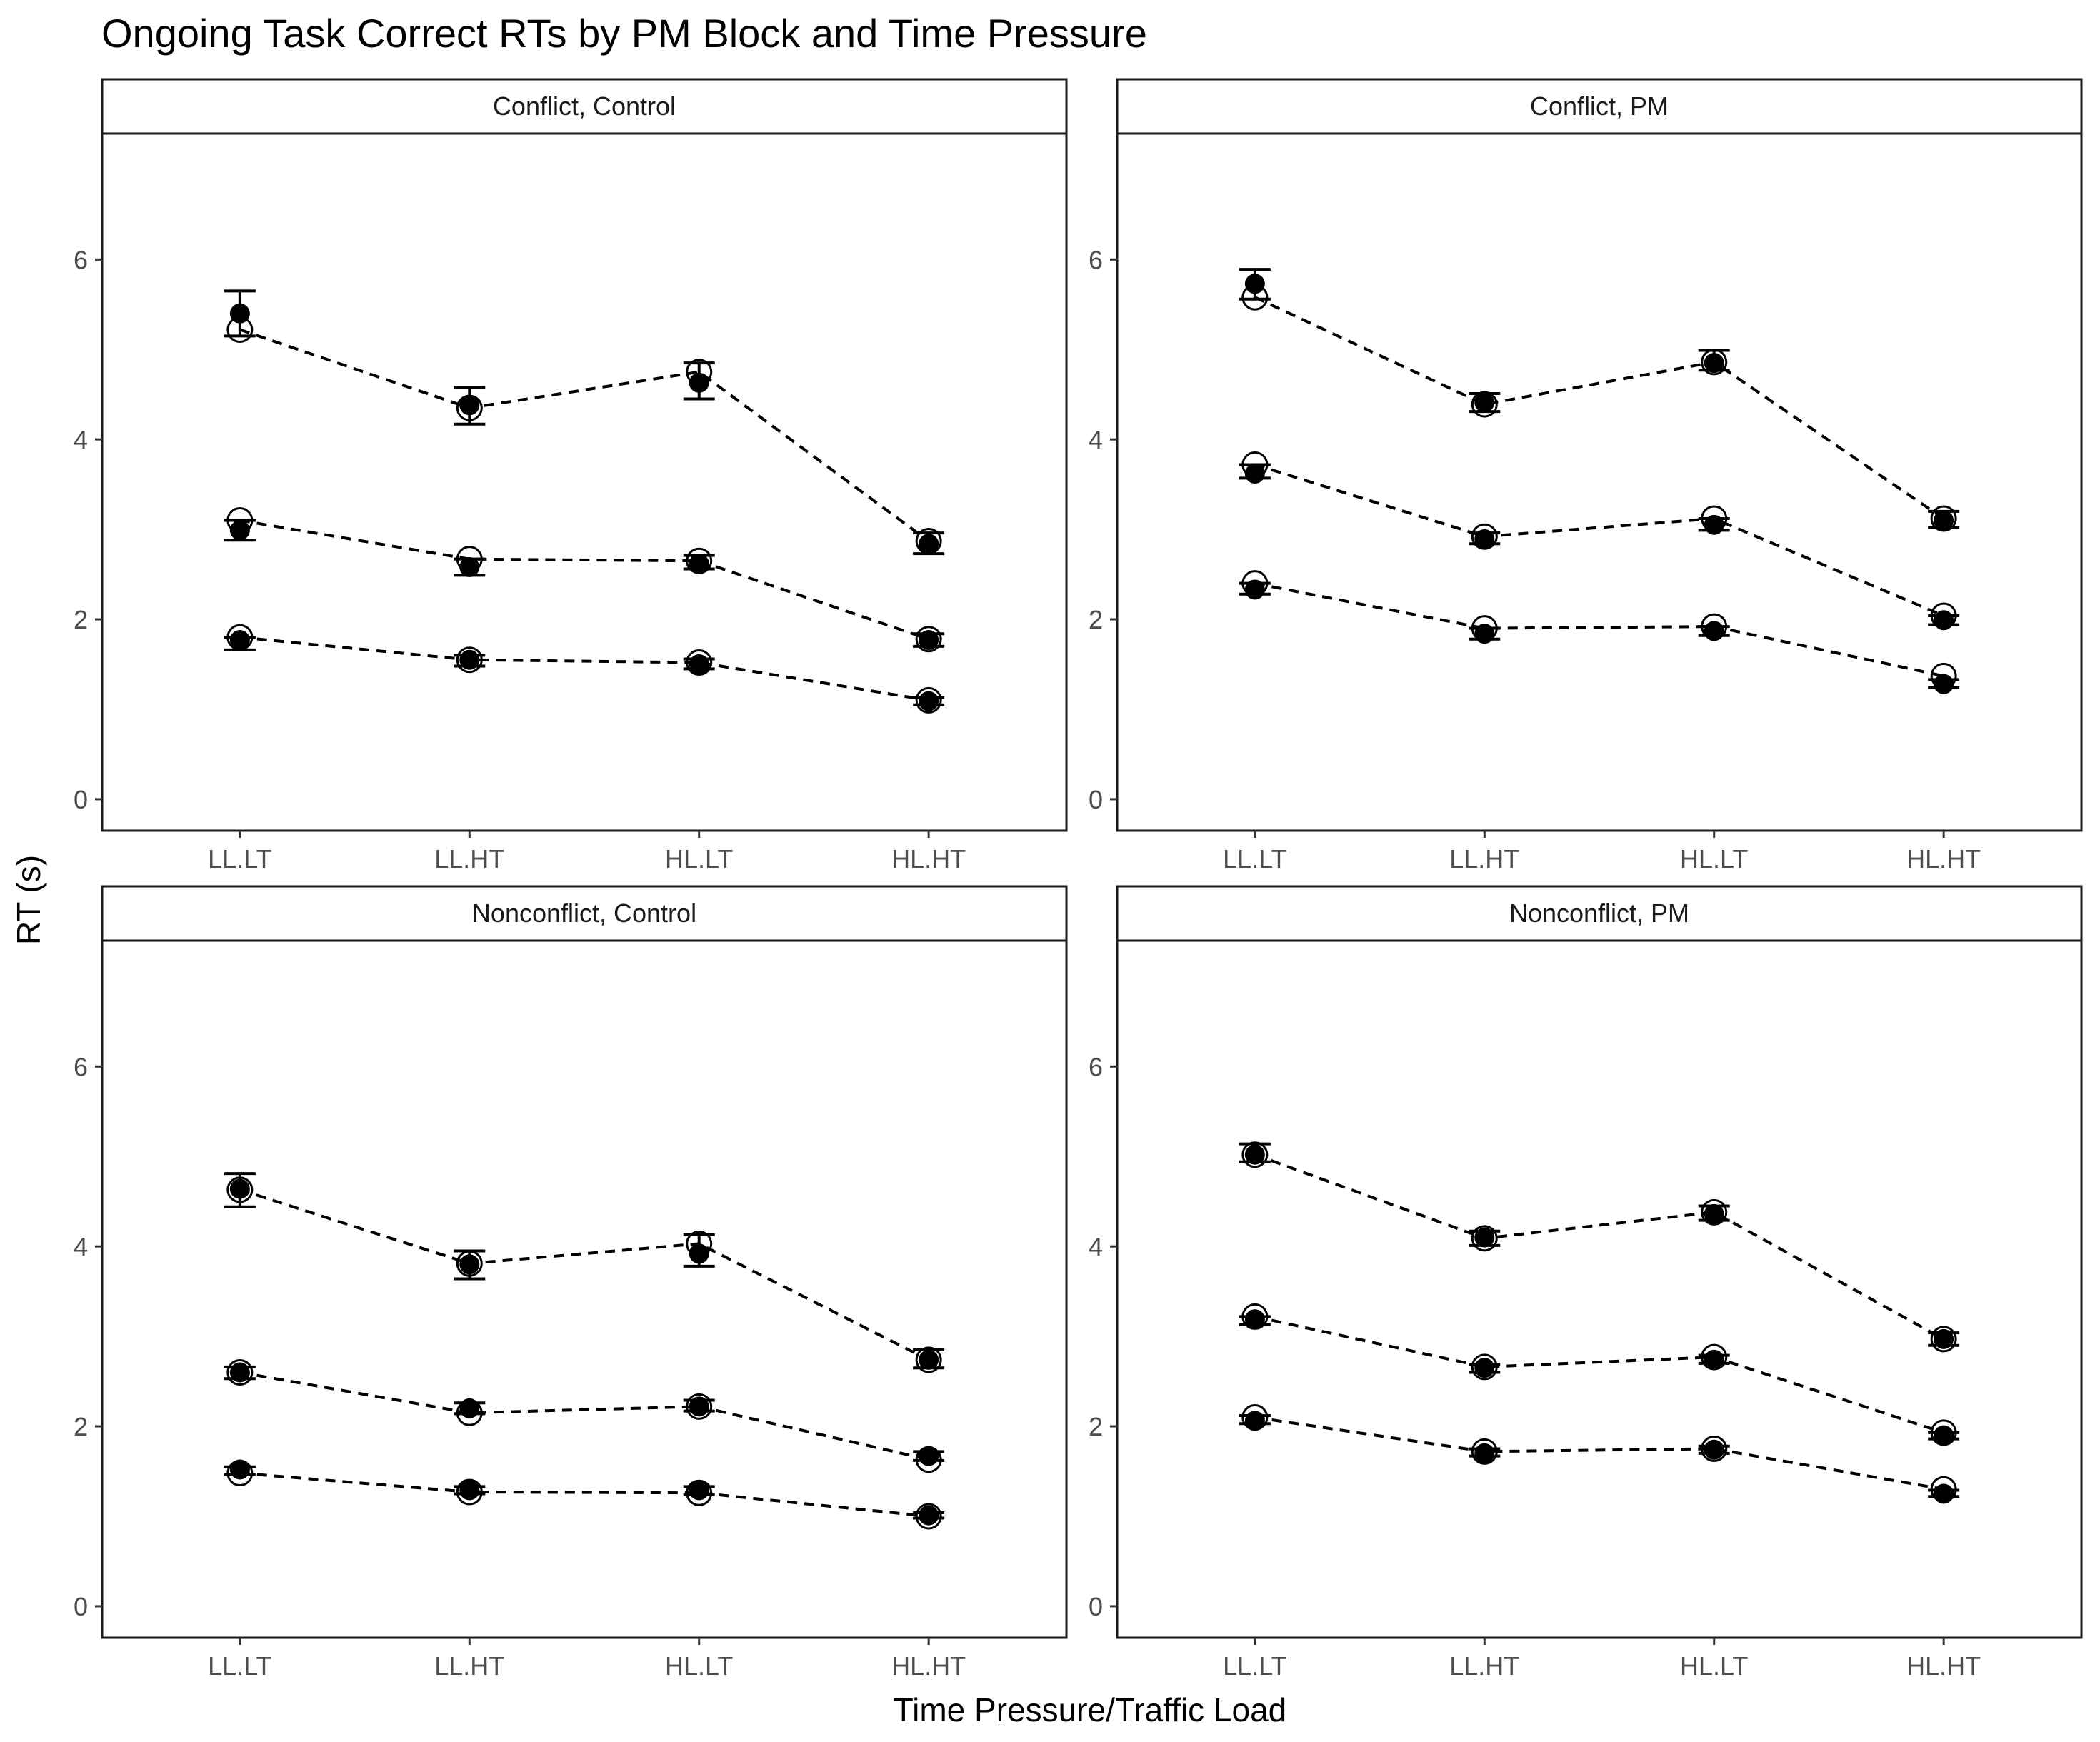 The height and width of the screenshot is (1742, 2100). Describe the element at coordinates (1599, 913) in the screenshot. I see `facet-strip-label: Nonconflict, PM` at that location.